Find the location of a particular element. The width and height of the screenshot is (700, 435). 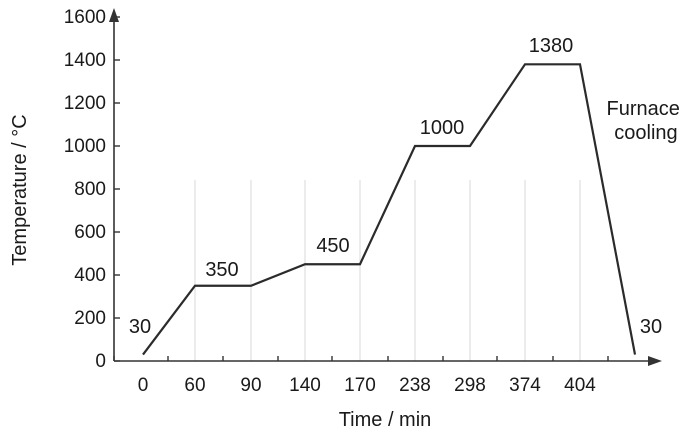

y-axis-ticks: 0 200 400 600 800 1000 1200 1400 1600 is located at coordinates (92, 189).